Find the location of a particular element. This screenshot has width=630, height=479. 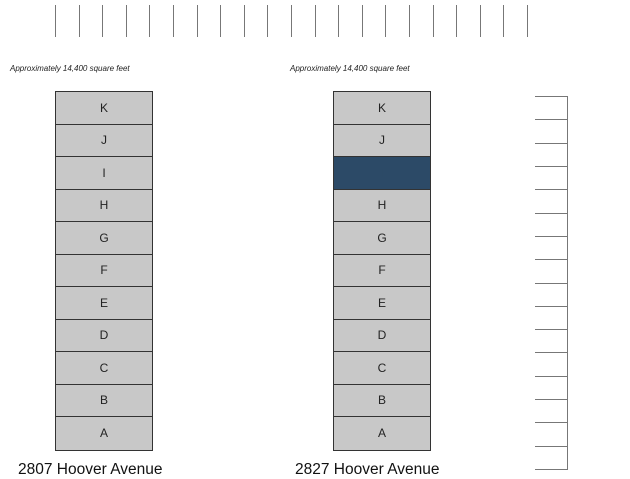

building-address: 2827 Hoover Avenue is located at coordinates (367, 469).